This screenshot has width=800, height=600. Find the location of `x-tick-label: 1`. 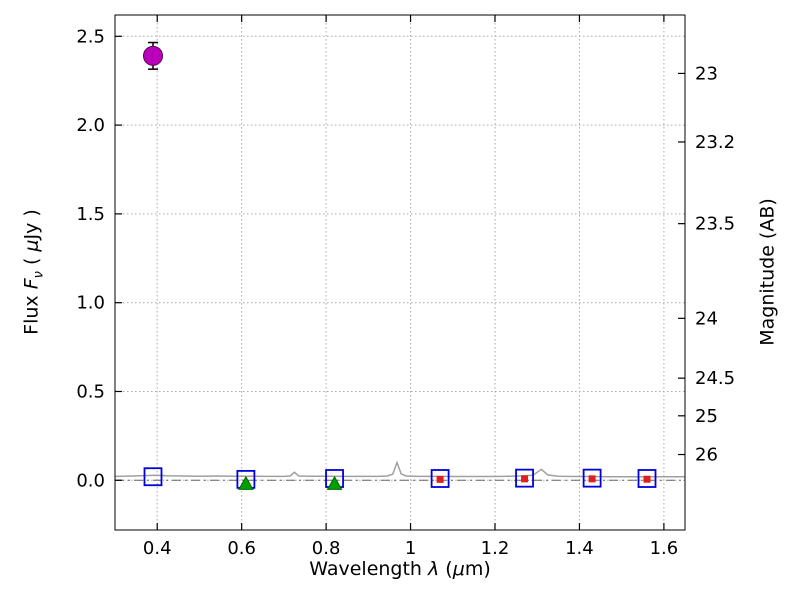

x-tick-label: 1 is located at coordinates (410, 548).